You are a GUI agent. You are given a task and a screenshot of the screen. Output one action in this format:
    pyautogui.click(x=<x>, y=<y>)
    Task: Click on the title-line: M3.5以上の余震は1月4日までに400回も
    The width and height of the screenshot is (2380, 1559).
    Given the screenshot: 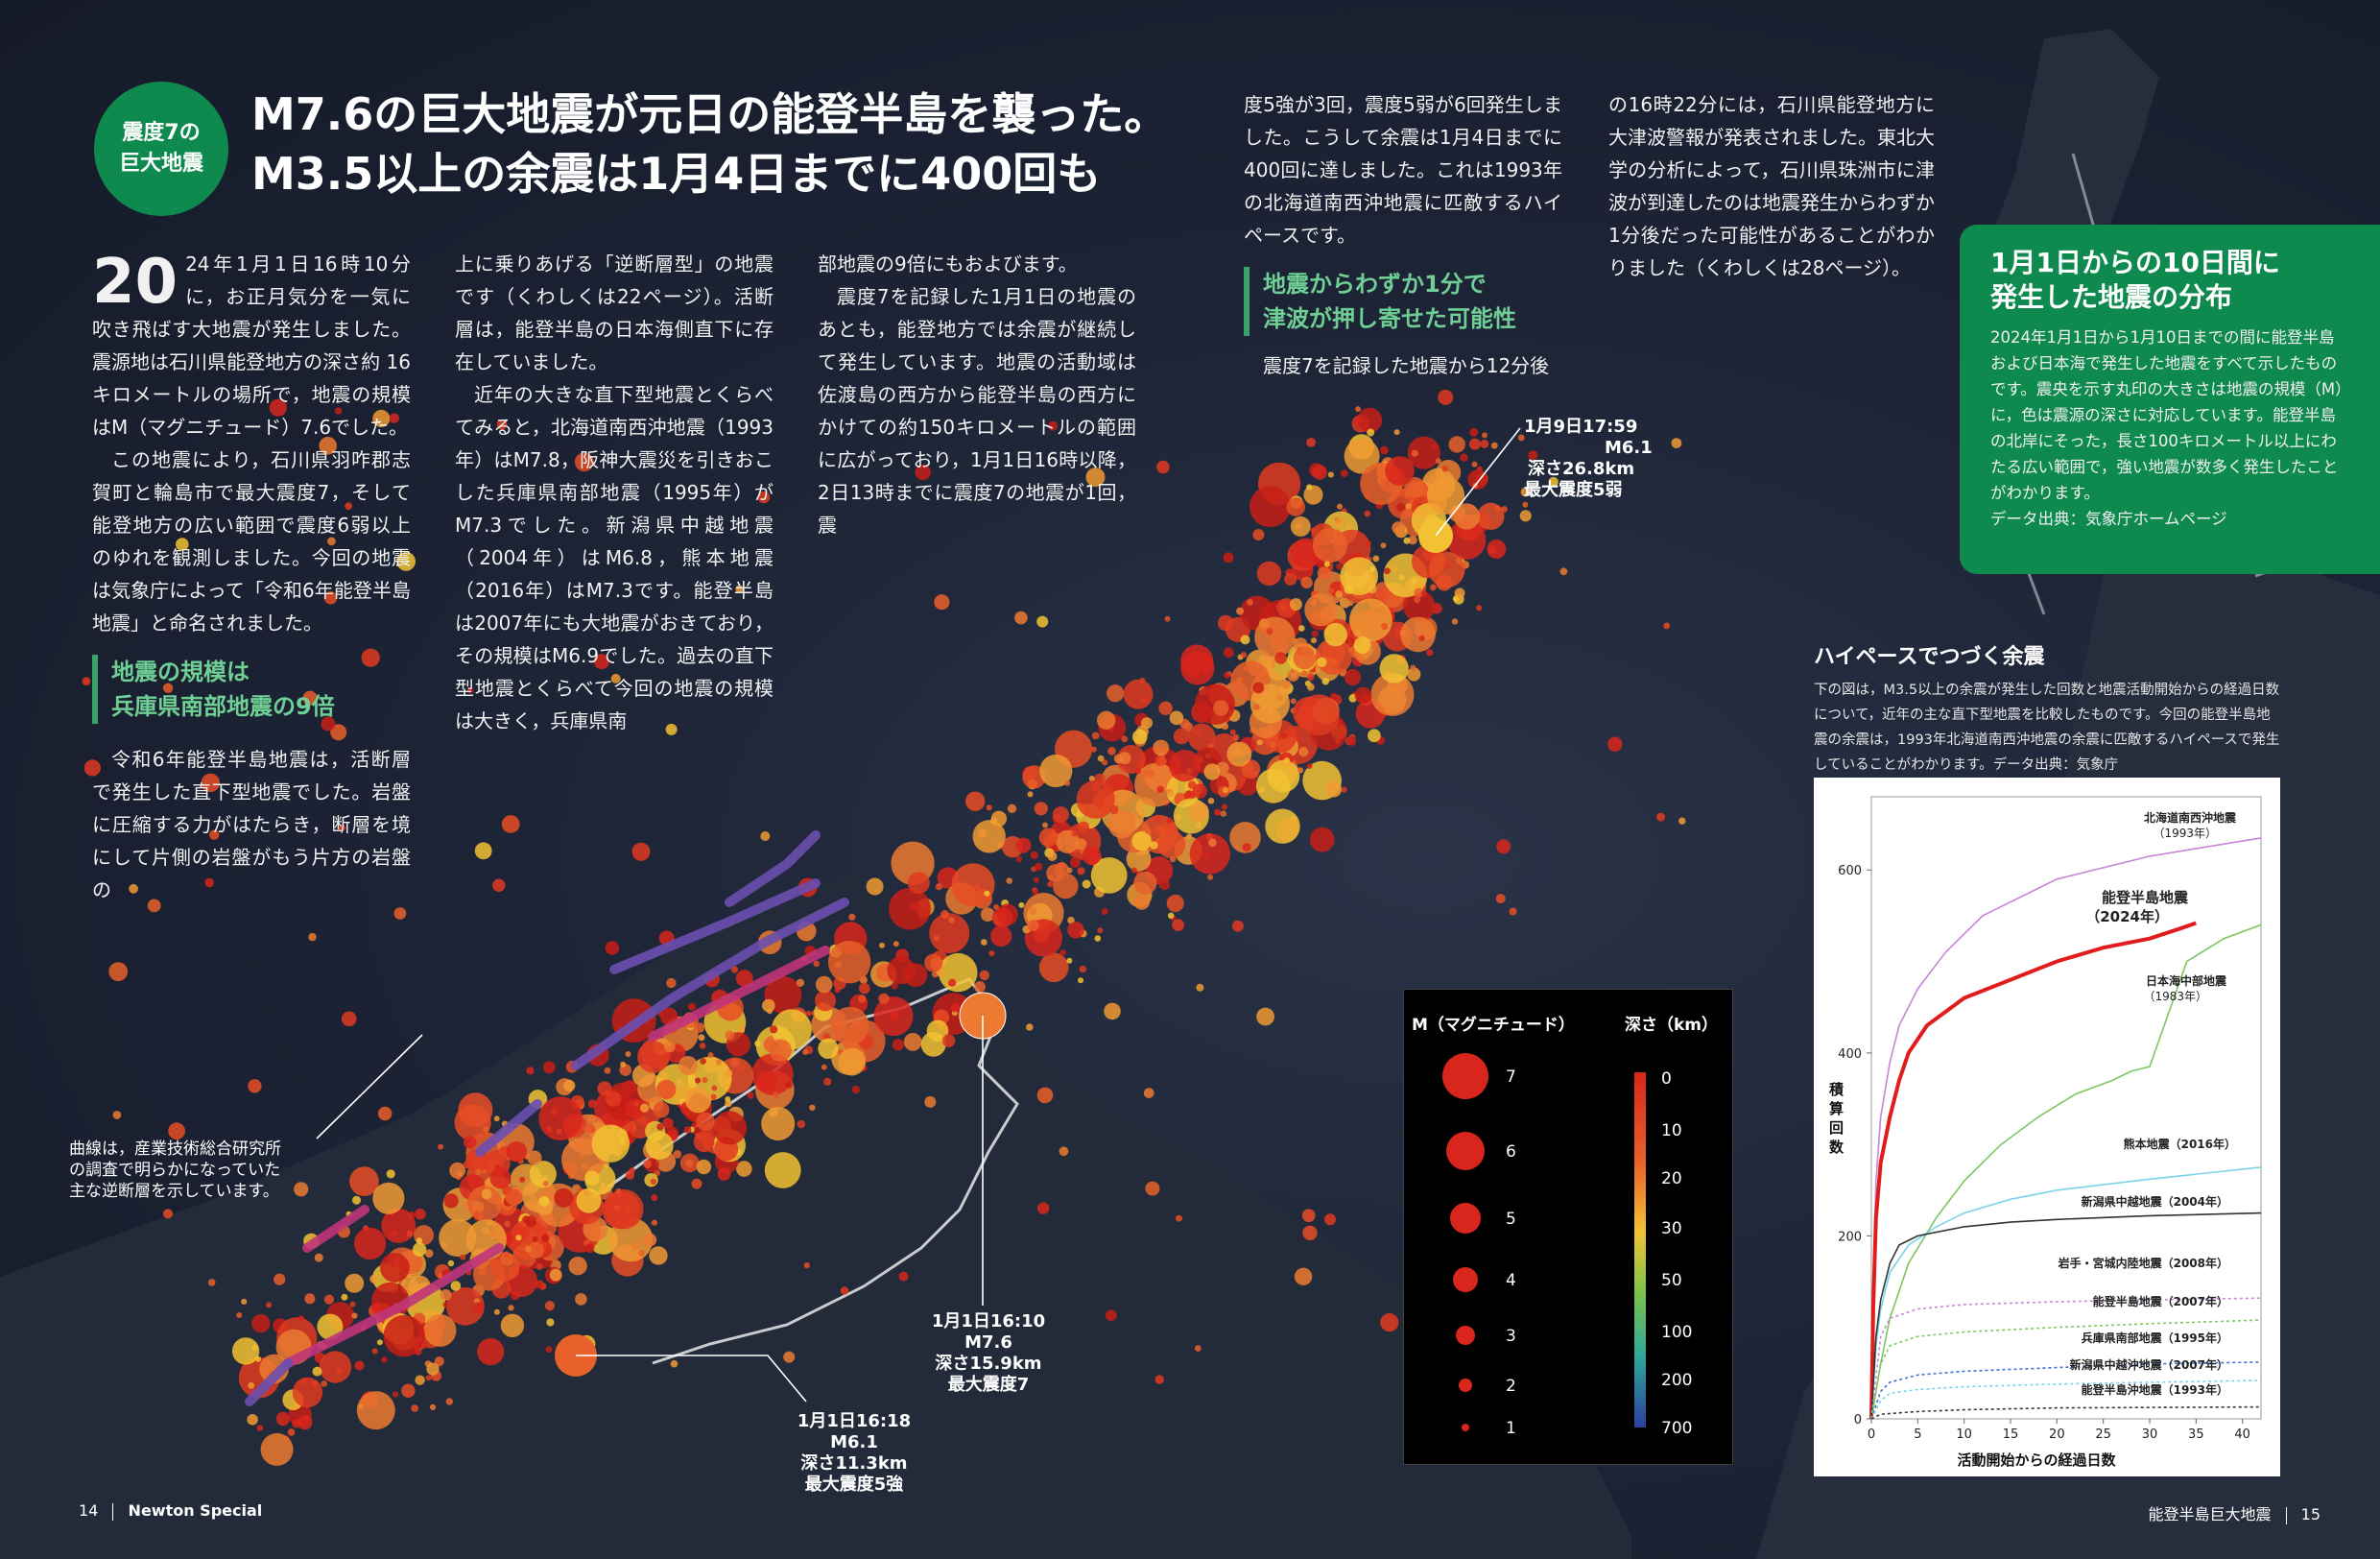 What is the action you would take?
    pyautogui.click(x=676, y=174)
    